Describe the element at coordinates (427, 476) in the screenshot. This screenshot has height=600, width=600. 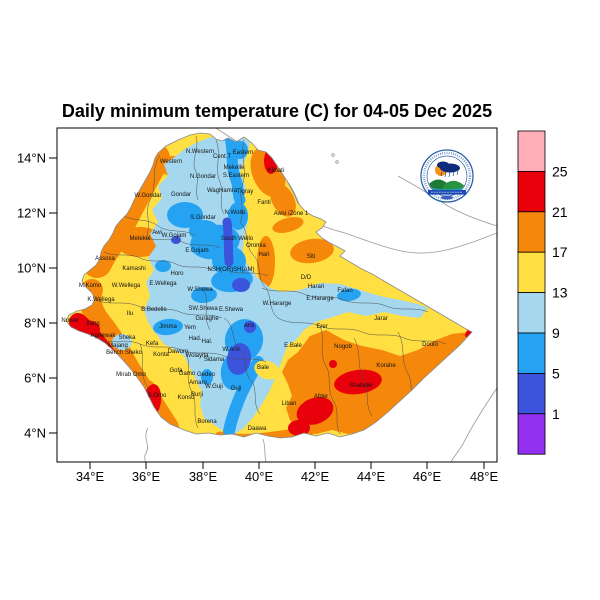
I see `x-tick-label: 46°E` at that location.